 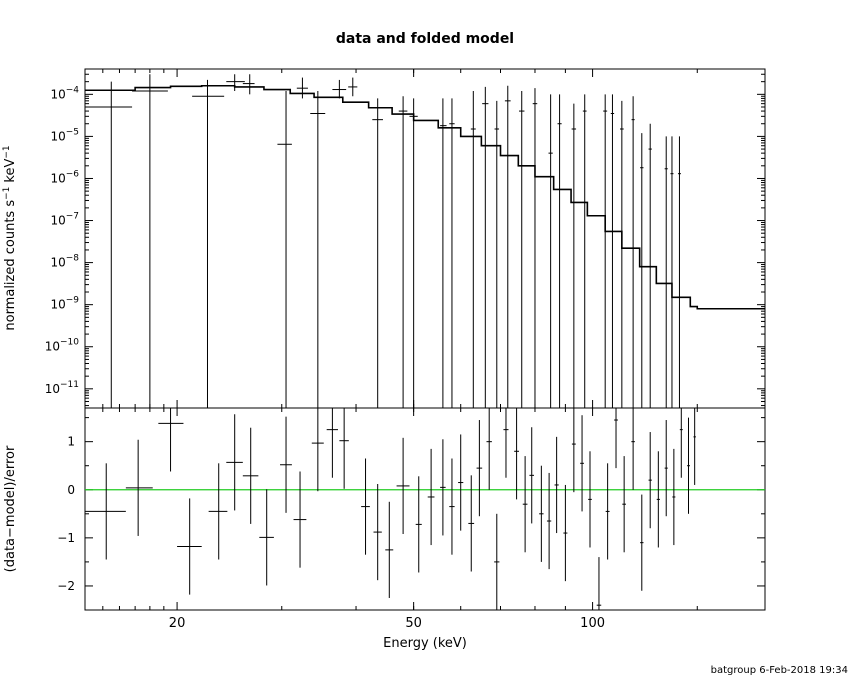 What do you see at coordinates (177, 623) in the screenshot?
I see `x-tick-label: 20` at bounding box center [177, 623].